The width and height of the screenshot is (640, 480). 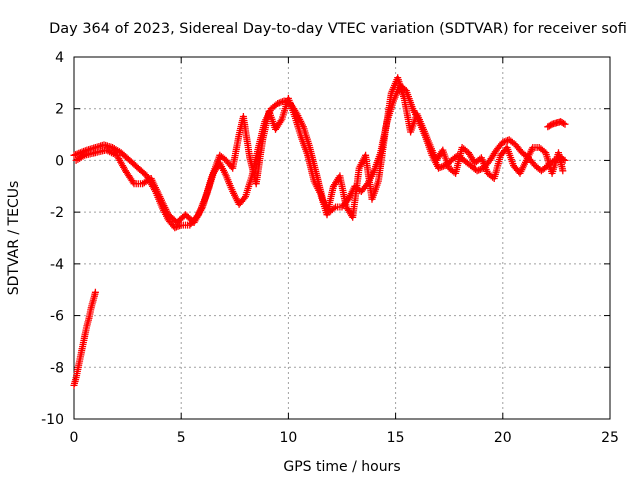 I want to click on x-tick-label: 25, so click(x=610, y=438).